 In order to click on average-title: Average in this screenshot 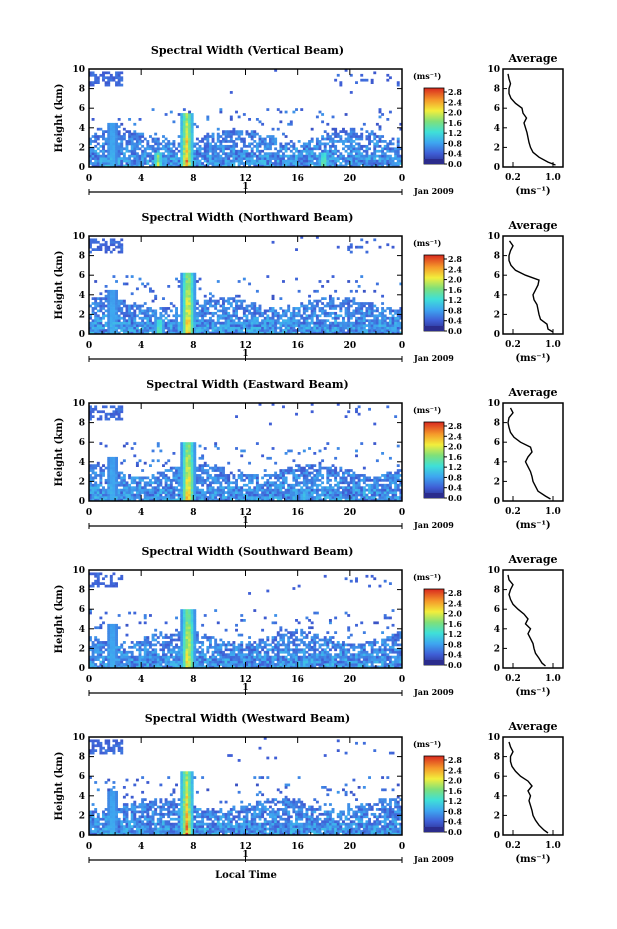, I will do `click(532, 225)`.